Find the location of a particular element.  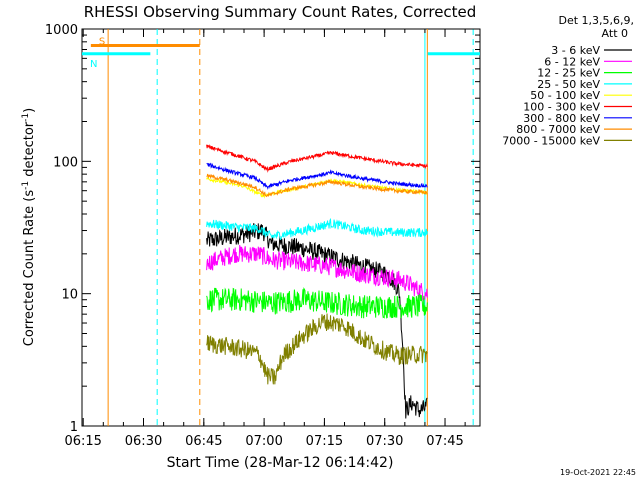

y-tick-label: 1000 is located at coordinates (61, 30).